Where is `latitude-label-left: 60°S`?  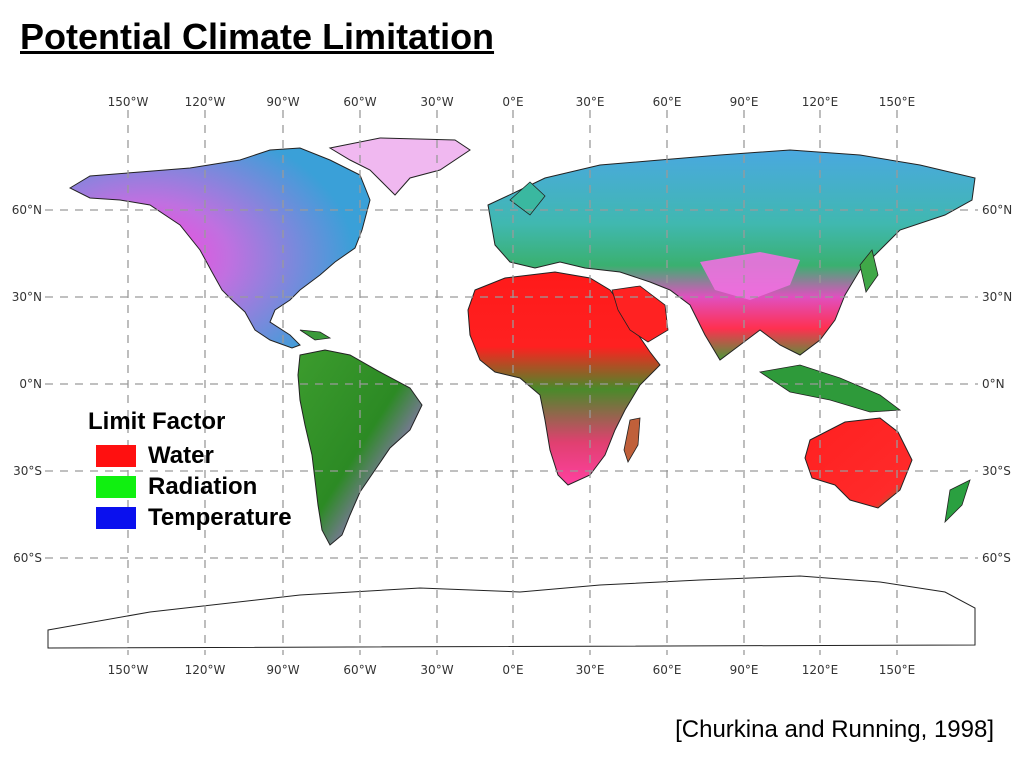 latitude-label-left: 60°S is located at coordinates (27, 558).